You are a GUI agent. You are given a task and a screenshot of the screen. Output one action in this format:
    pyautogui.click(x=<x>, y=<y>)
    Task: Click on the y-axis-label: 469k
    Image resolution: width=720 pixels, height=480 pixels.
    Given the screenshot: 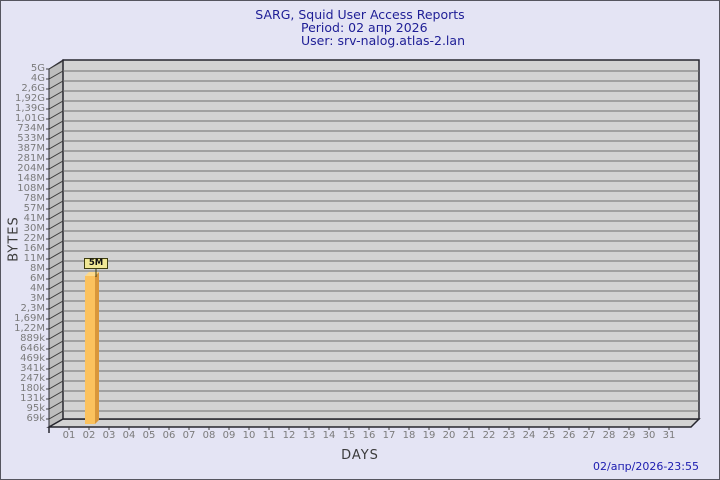 What is the action you would take?
    pyautogui.click(x=32, y=358)
    